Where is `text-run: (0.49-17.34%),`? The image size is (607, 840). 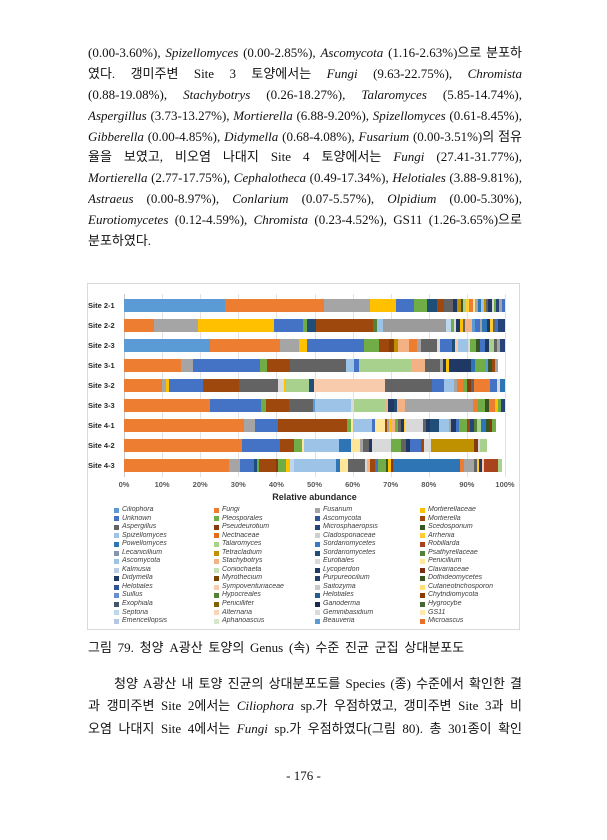
text-run: (0.49-17.34%), is located at coordinates (349, 178).